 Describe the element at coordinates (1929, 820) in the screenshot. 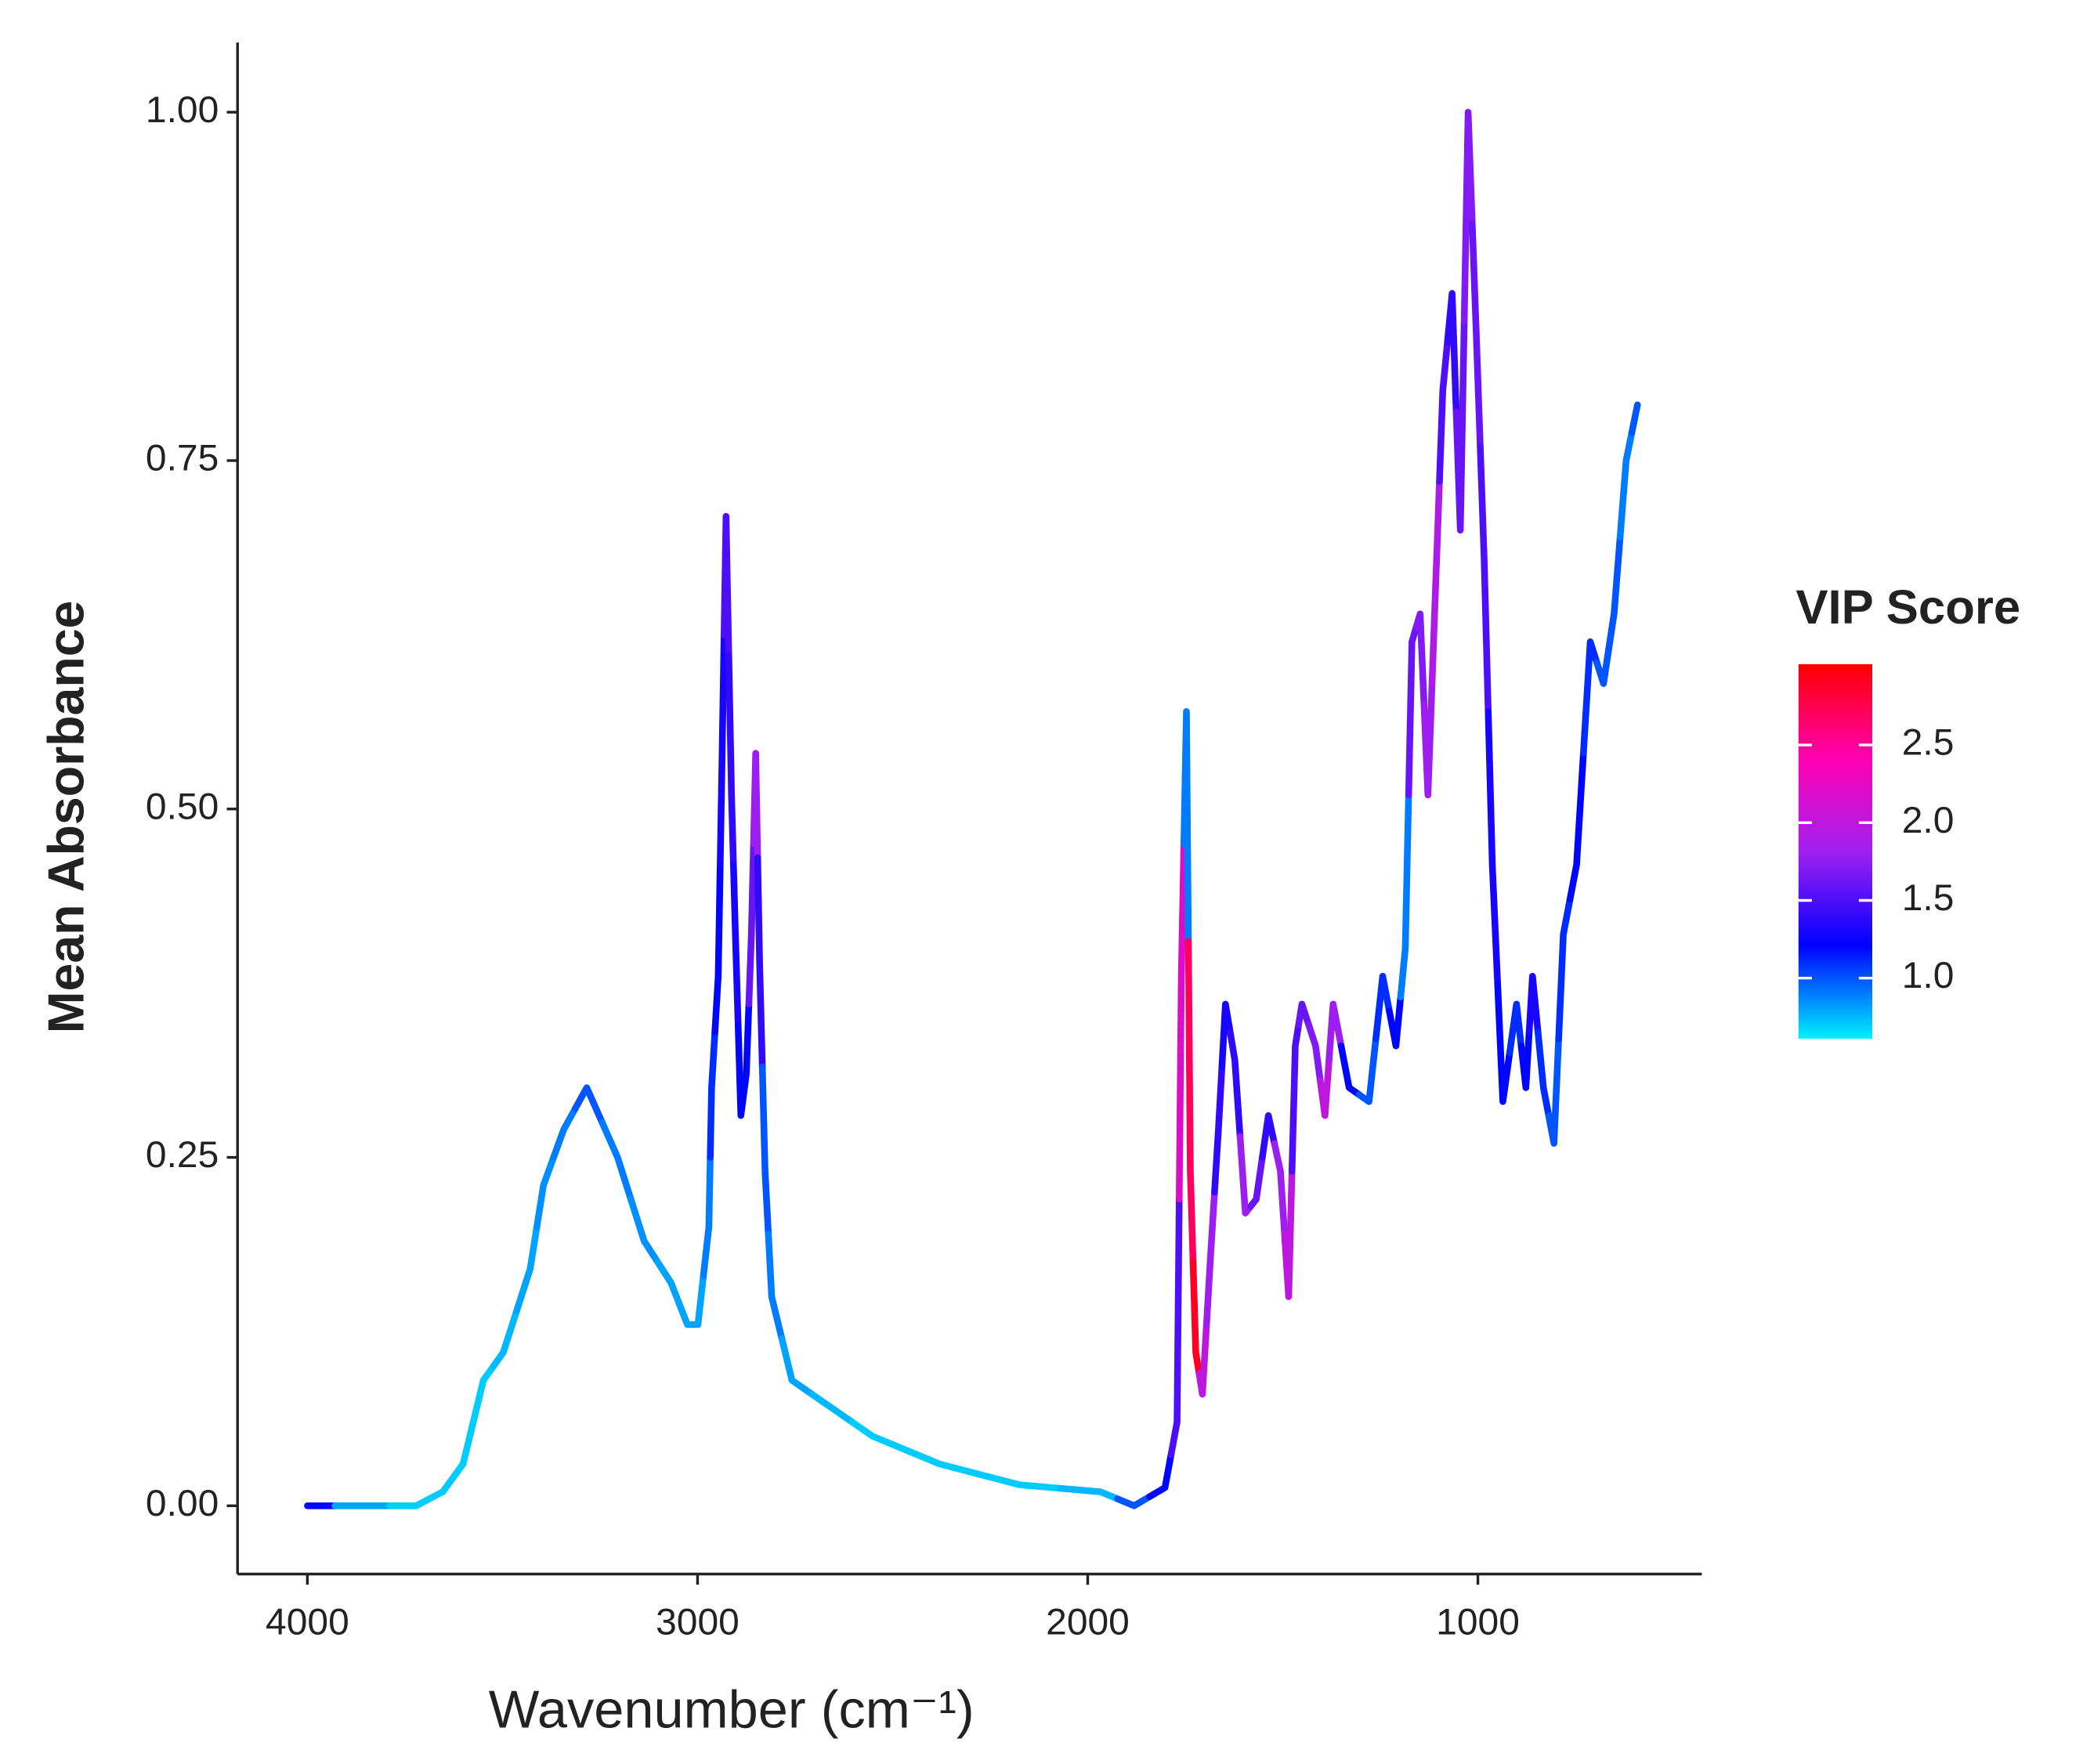

I see `colorbar-tick-label: 2.0` at that location.